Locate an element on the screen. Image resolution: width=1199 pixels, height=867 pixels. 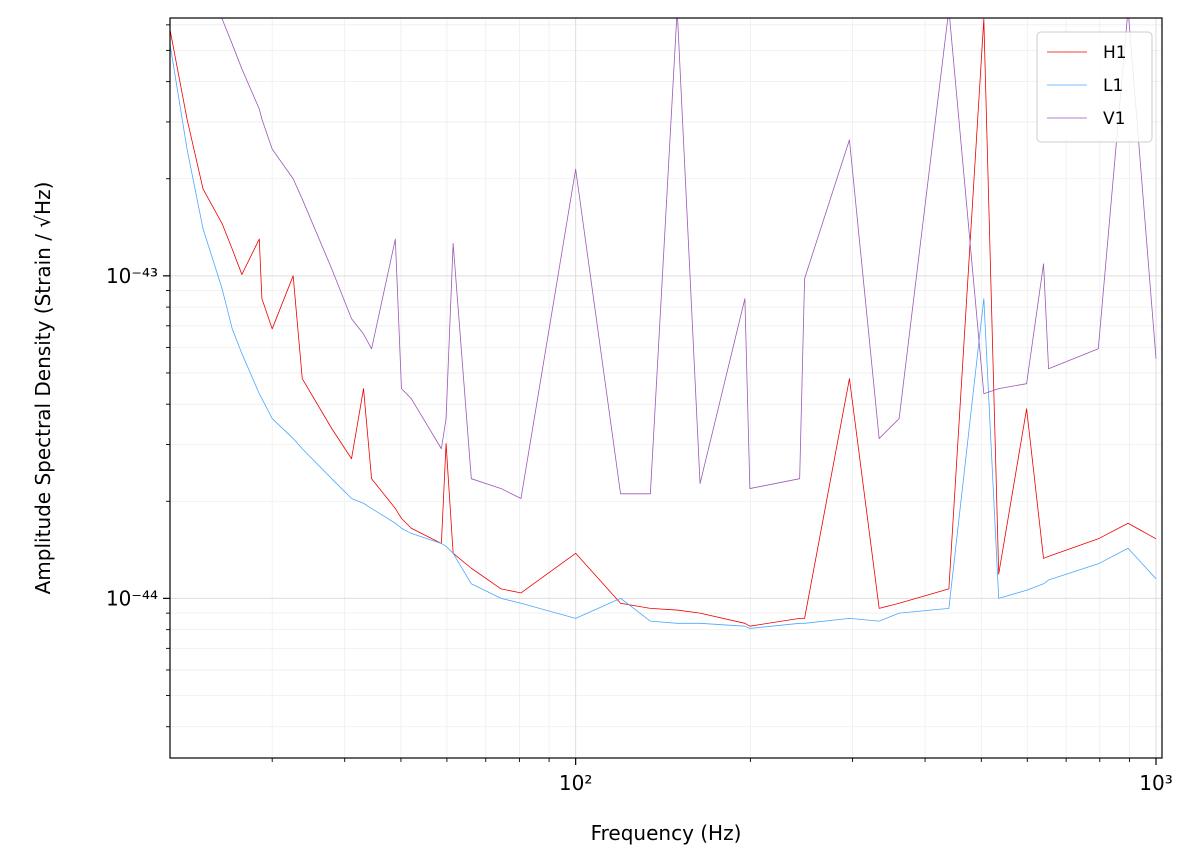
x-axis-label: Frequency (Hz) is located at coordinates (666, 833).